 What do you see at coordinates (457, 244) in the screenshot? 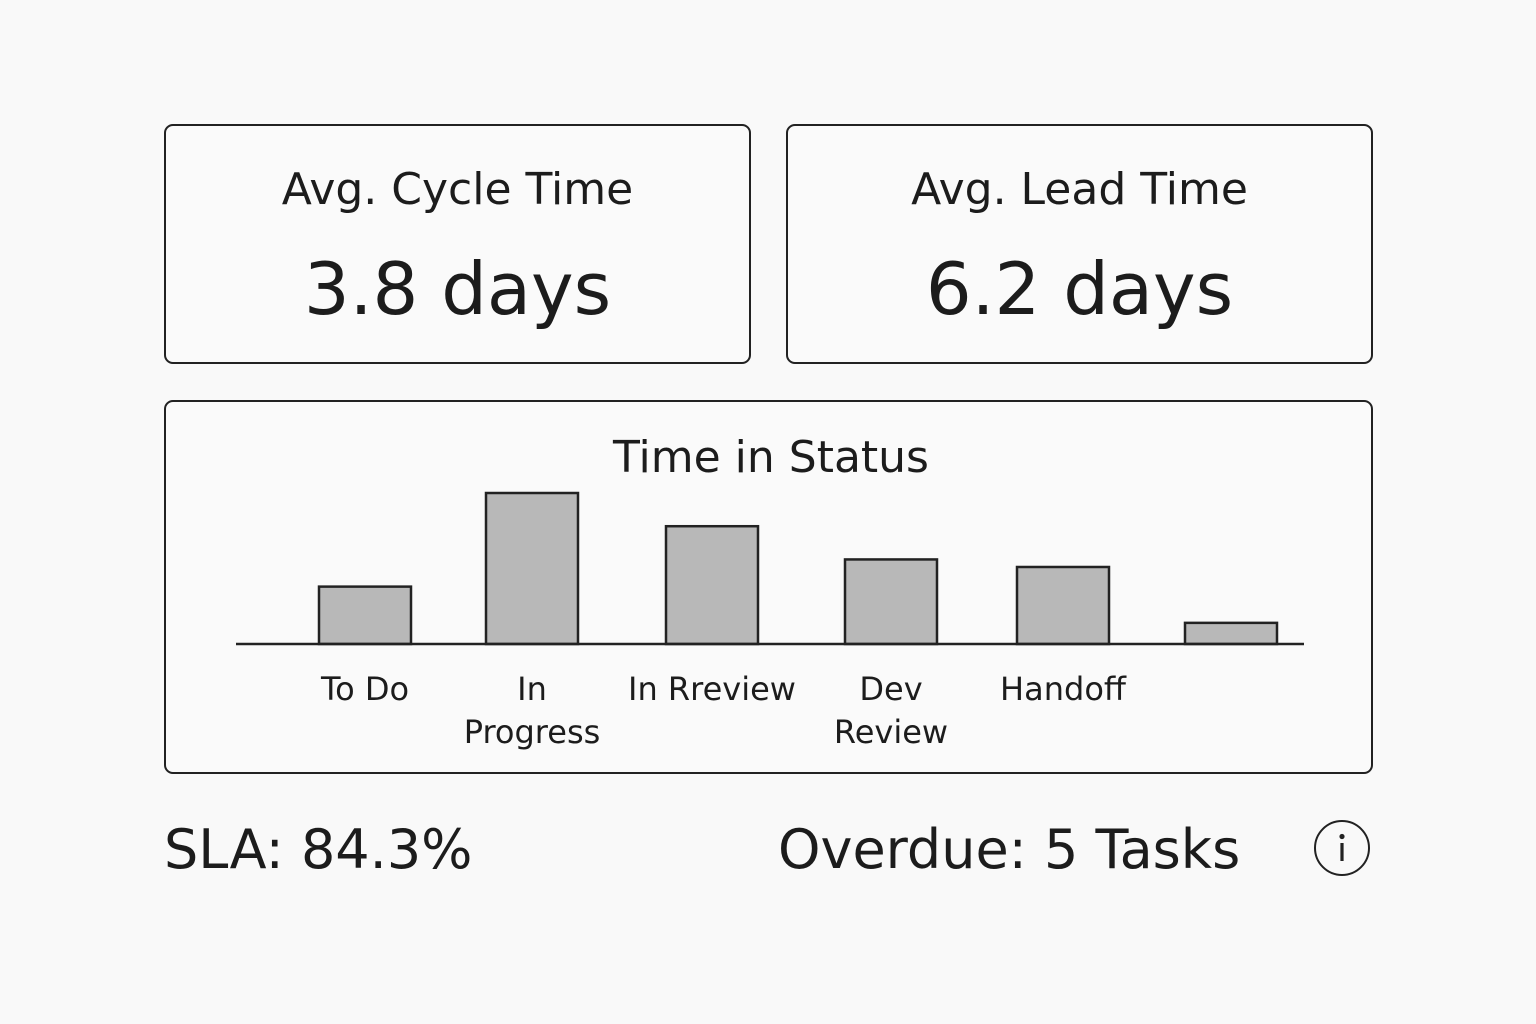
I see `cycle-time-card: Avg. Cycle Time 3.8 days` at bounding box center [457, 244].